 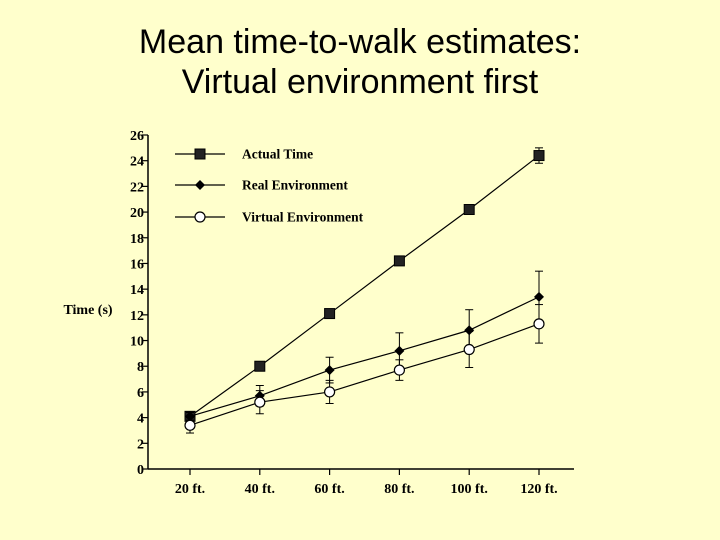 I want to click on y-axis-label: Time (s), so click(x=87, y=310).